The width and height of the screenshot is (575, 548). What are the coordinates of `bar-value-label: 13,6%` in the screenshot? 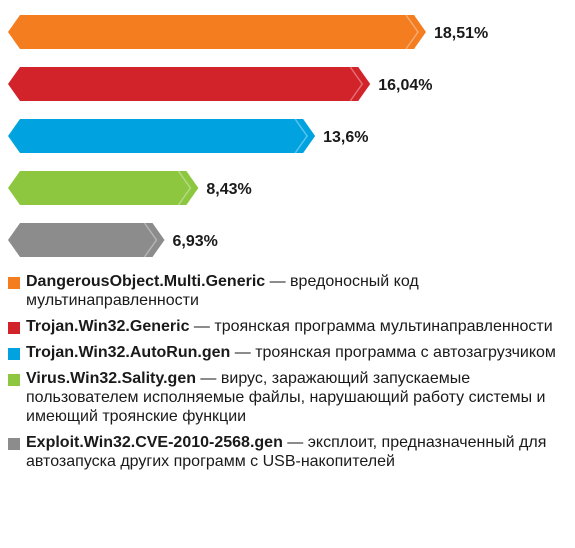 It's located at (345, 137).